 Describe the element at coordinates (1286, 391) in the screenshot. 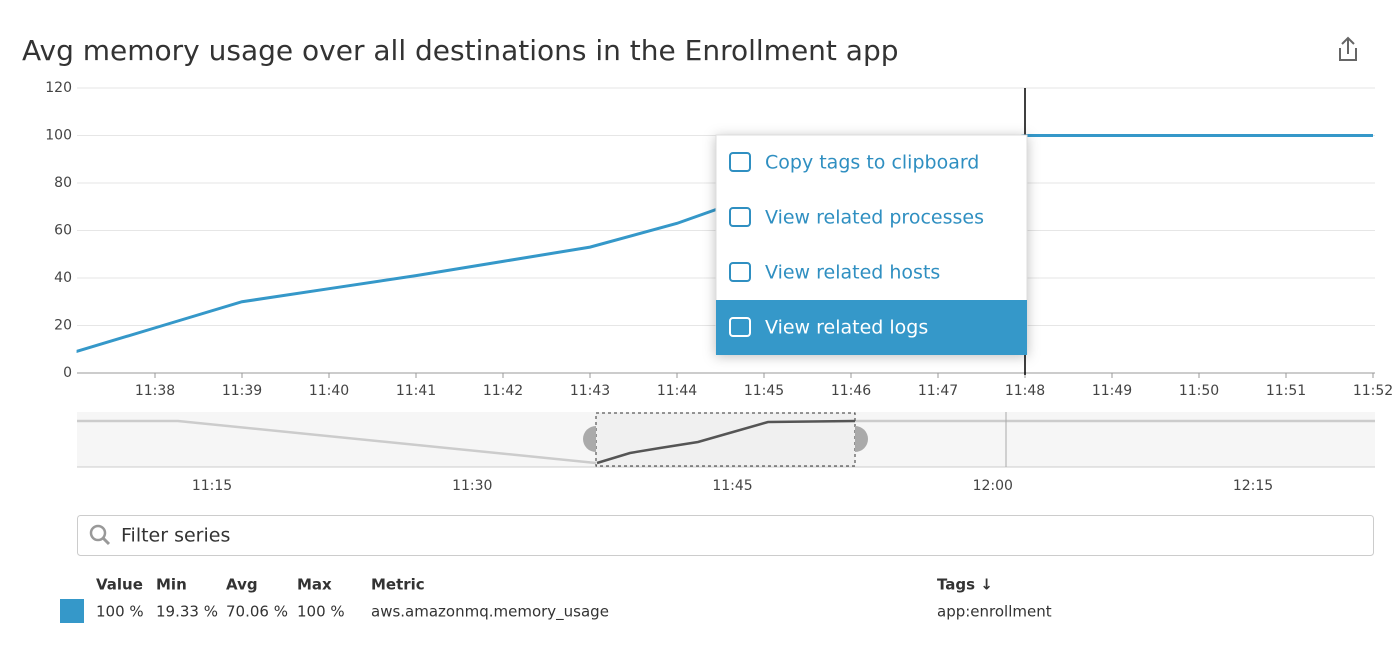

I see `x-tick-label: 11:51` at that location.